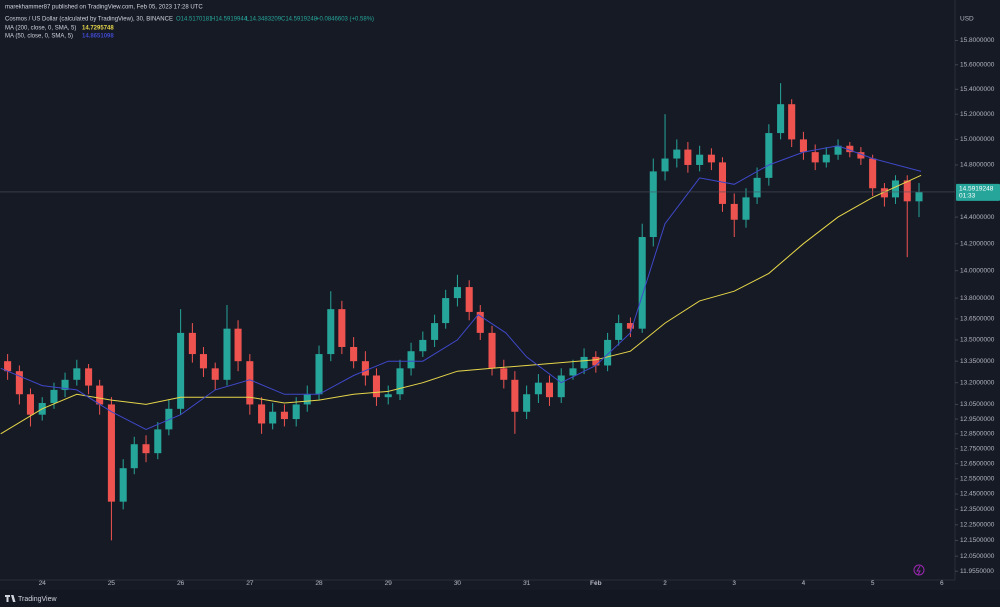  Describe the element at coordinates (977, 270) in the screenshot. I see `y-tick-label: 14.0000000` at that location.